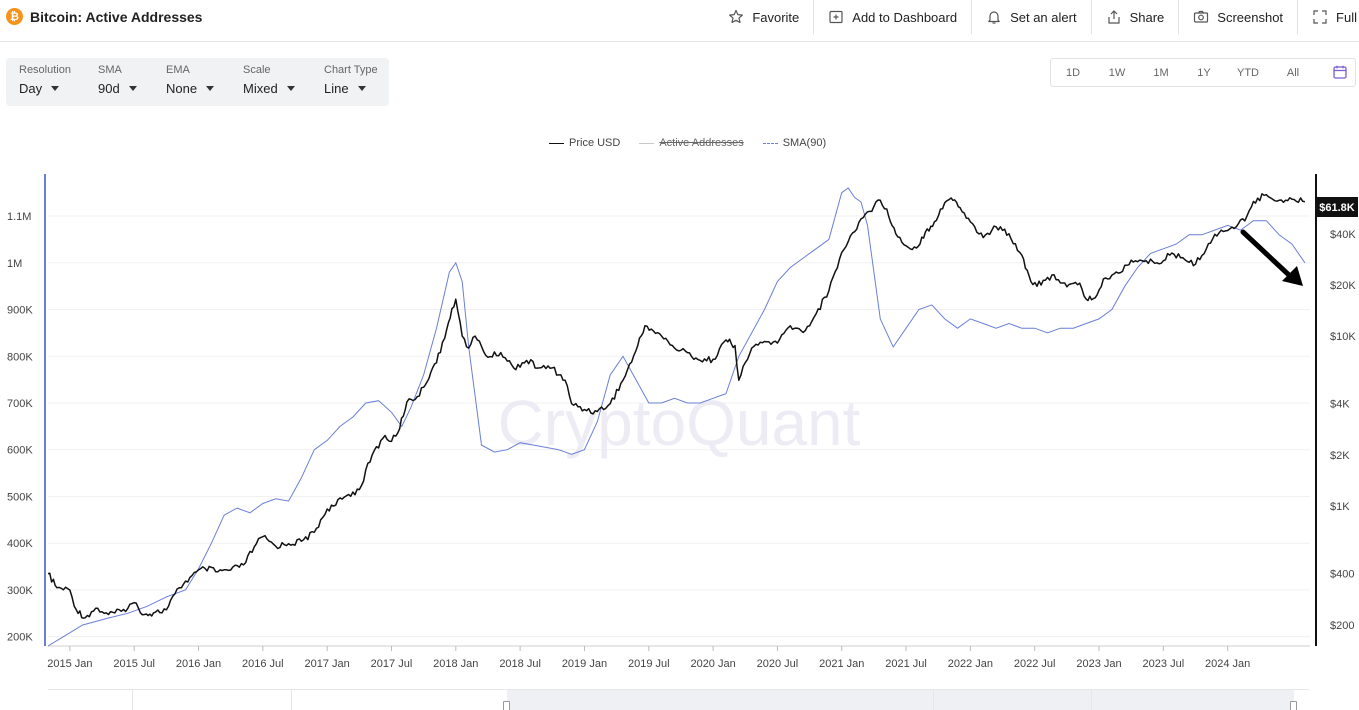 This screenshot has height=710, width=1359. I want to click on time-range-selector: 1D 1W 1M 1Y YTD All, so click(1203, 72).